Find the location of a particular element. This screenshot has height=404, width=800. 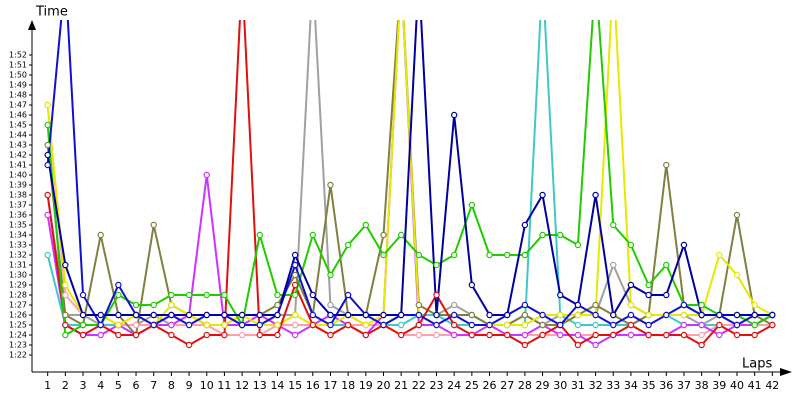

y-tick-label: 1:52 is located at coordinates (18, 55).